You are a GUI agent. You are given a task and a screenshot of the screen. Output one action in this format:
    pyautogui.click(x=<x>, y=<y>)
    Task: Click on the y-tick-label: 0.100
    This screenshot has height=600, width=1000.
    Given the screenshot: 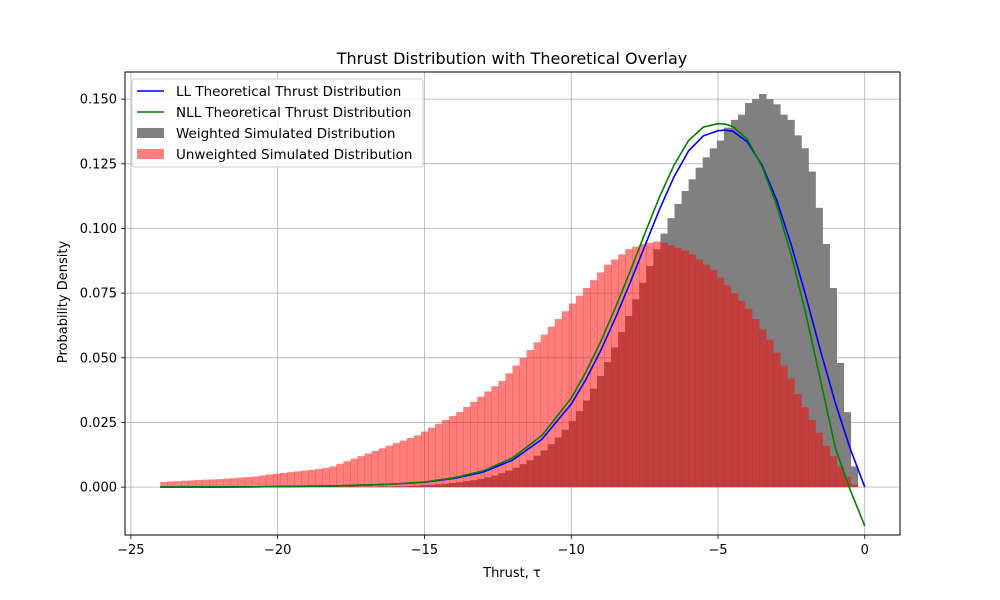 What is the action you would take?
    pyautogui.click(x=98, y=229)
    